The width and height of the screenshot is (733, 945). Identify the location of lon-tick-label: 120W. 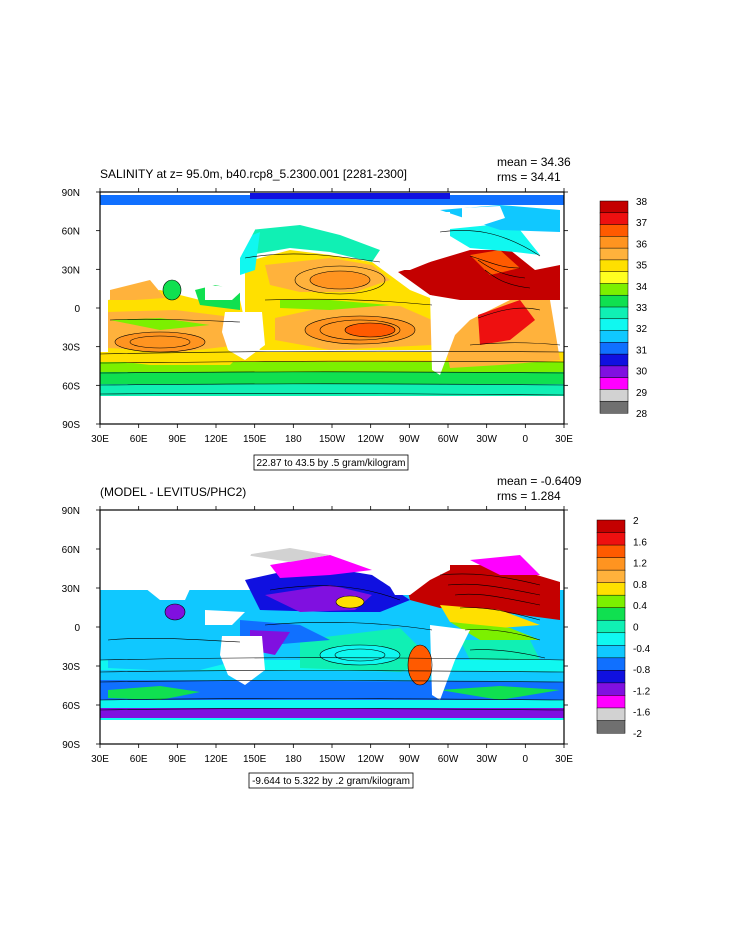
(371, 439).